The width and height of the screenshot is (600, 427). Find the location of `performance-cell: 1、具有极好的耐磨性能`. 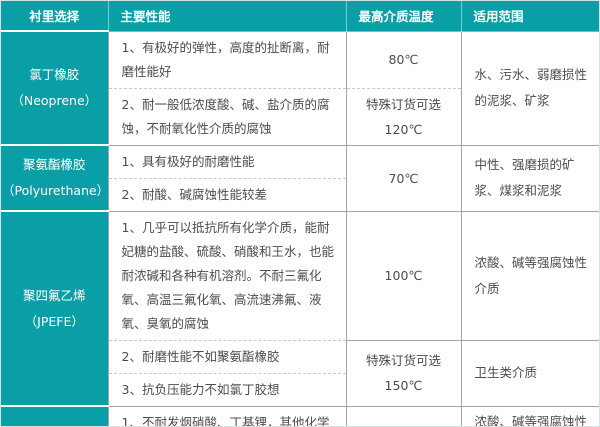

performance-cell: 1、具有极好的耐磨性能 is located at coordinates (227, 161).